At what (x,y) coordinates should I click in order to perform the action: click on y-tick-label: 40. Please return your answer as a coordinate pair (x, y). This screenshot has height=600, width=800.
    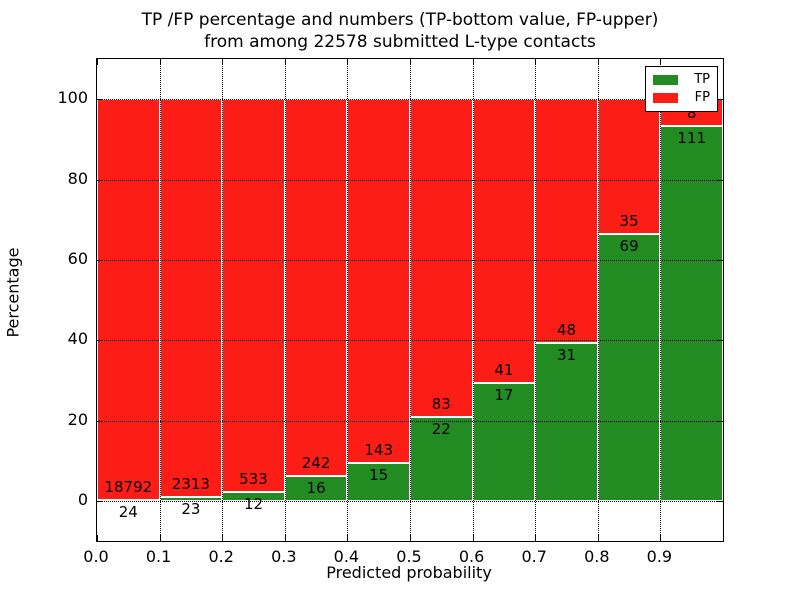
    Looking at the image, I should click on (77, 339).